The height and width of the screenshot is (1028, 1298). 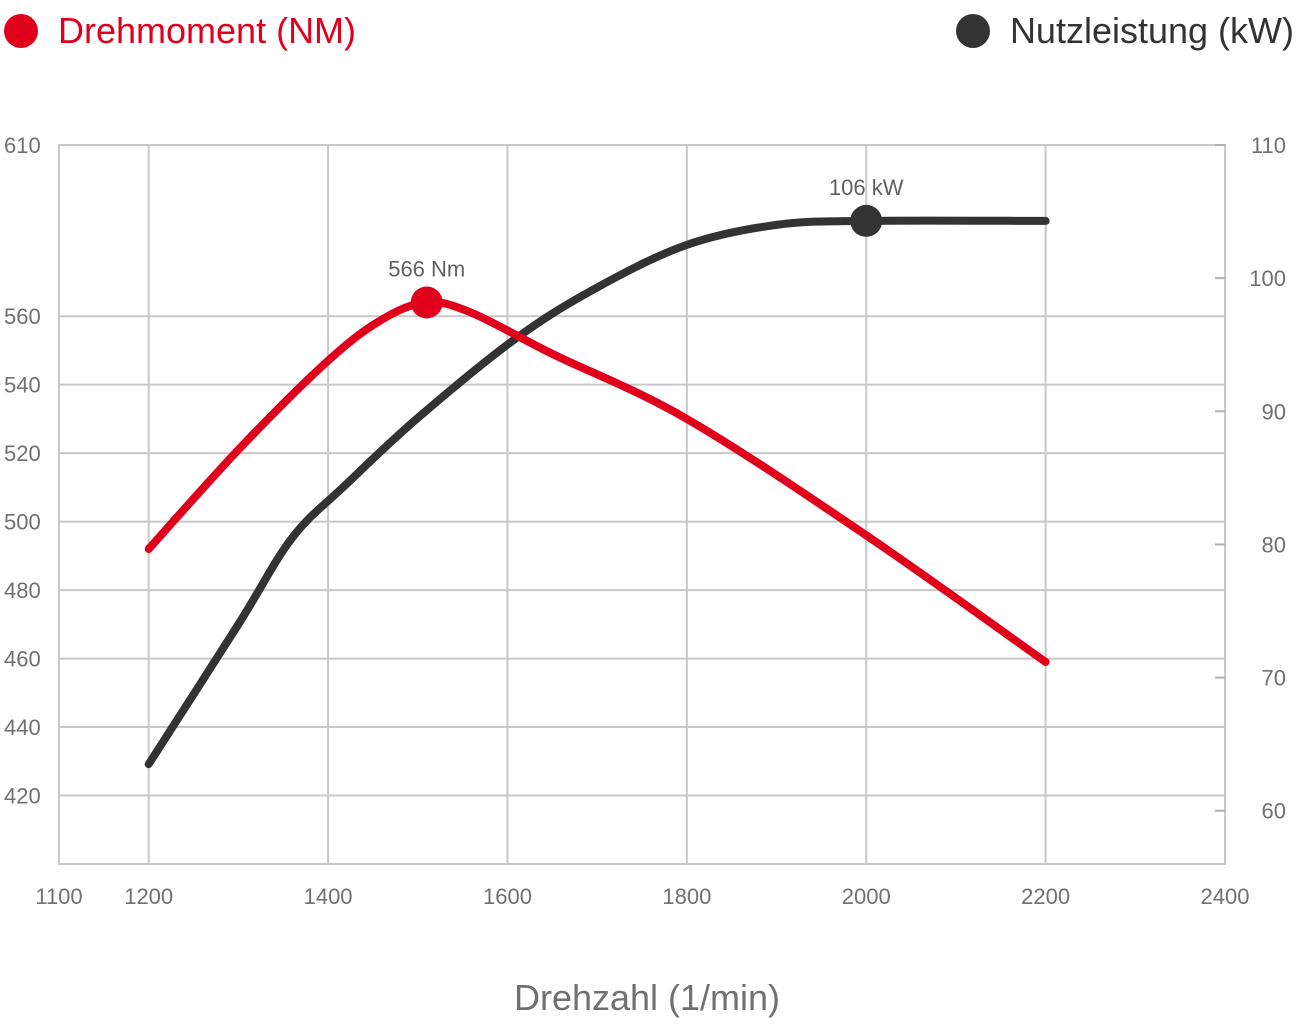 What do you see at coordinates (207, 30) in the screenshot?
I see `legend-torque-label: Drehmoment (NM)` at bounding box center [207, 30].